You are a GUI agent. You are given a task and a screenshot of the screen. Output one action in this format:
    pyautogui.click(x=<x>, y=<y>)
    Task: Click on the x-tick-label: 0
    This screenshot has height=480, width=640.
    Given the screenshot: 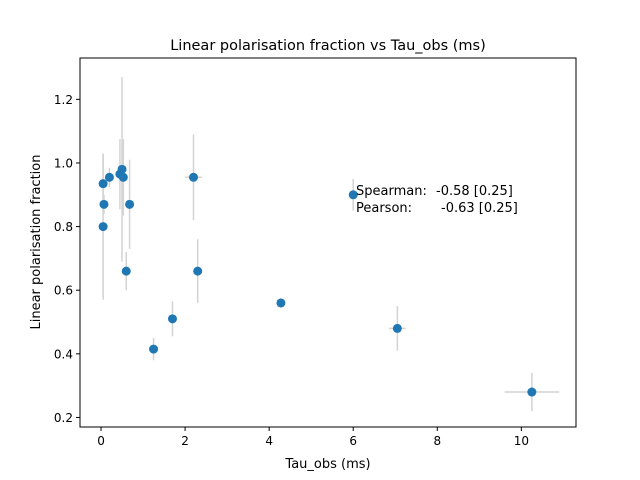 What is the action you would take?
    pyautogui.click(x=101, y=441)
    